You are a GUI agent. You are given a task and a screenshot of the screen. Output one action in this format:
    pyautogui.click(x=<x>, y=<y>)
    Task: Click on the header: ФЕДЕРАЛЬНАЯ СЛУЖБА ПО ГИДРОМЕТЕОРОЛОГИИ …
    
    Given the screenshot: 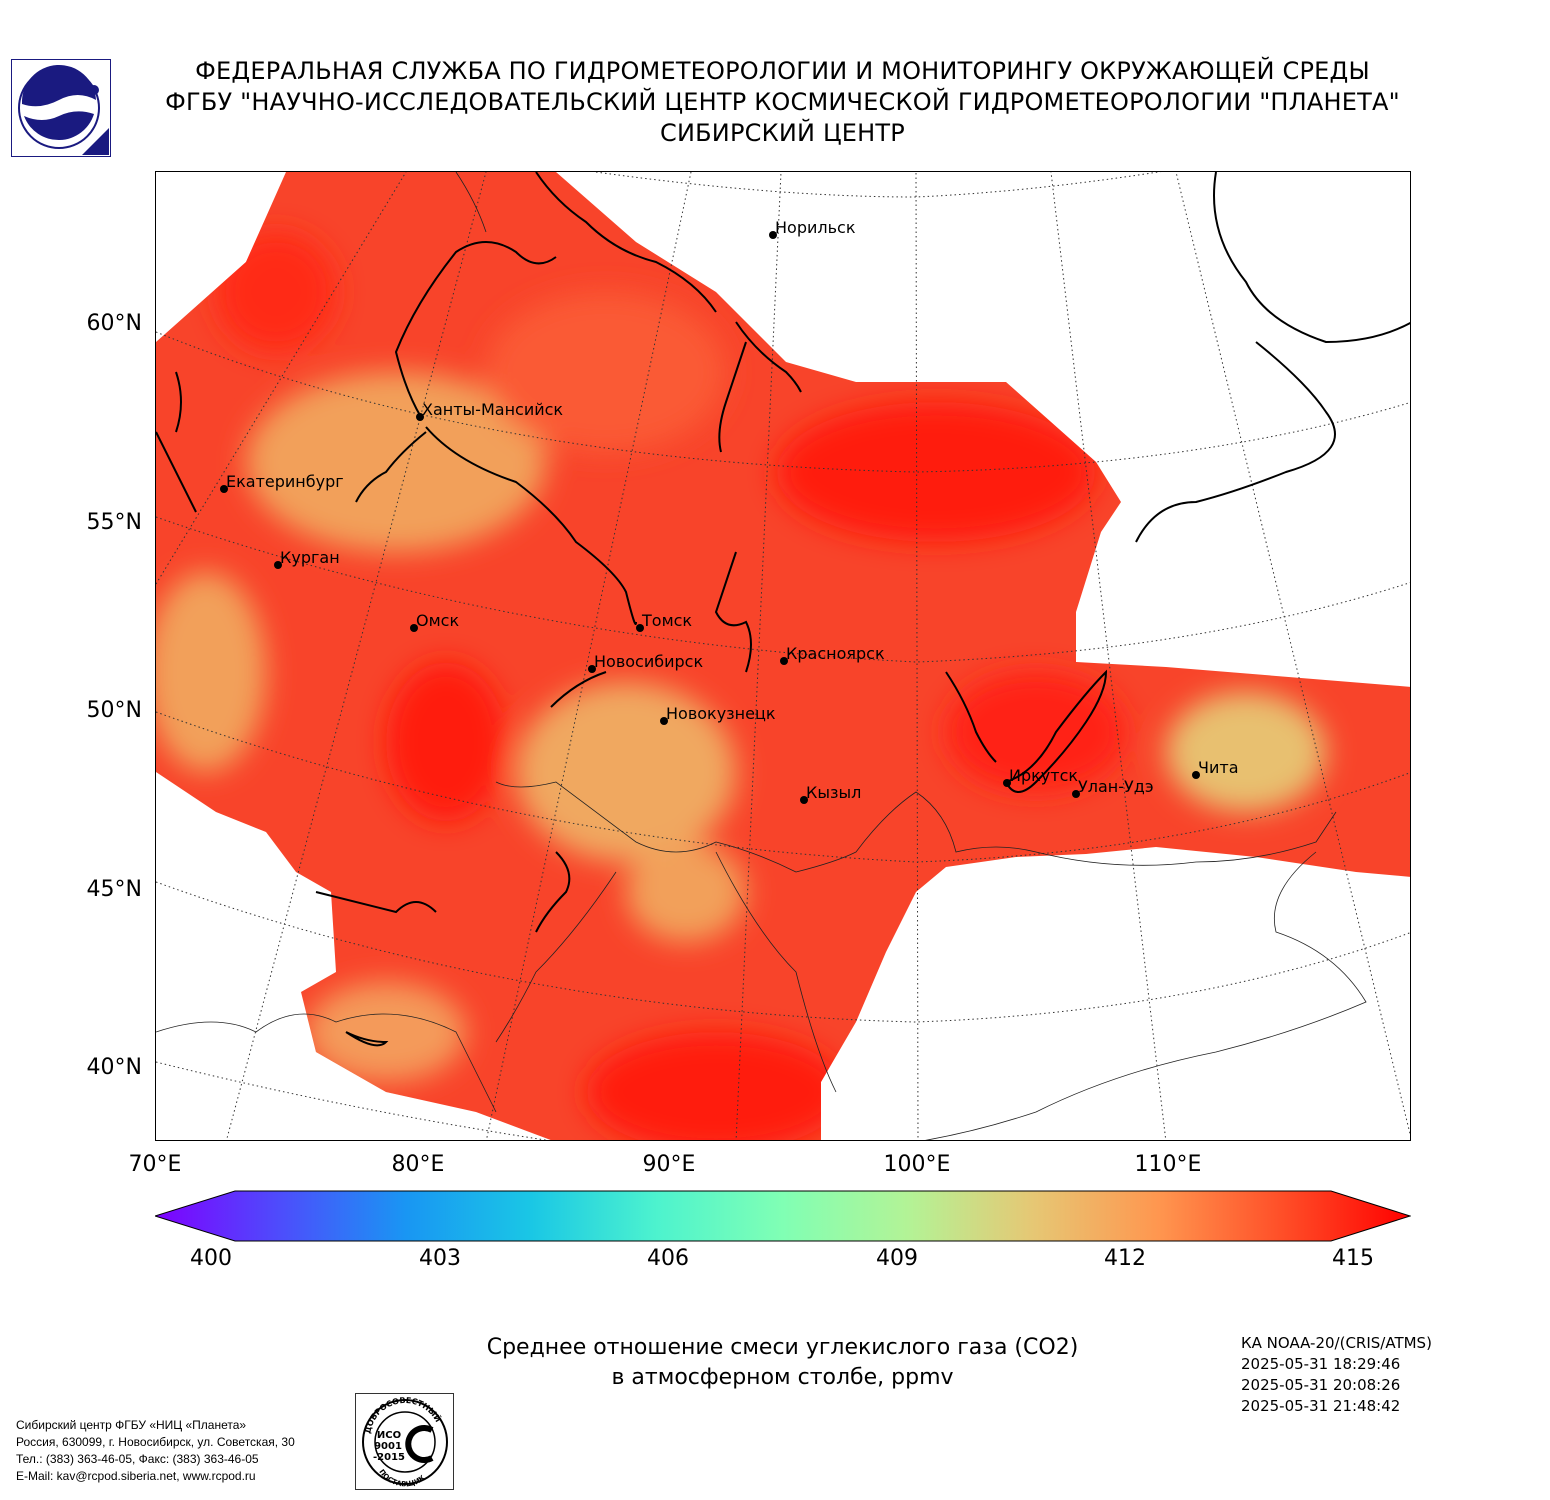 What is the action you would take?
    pyautogui.click(x=782, y=102)
    